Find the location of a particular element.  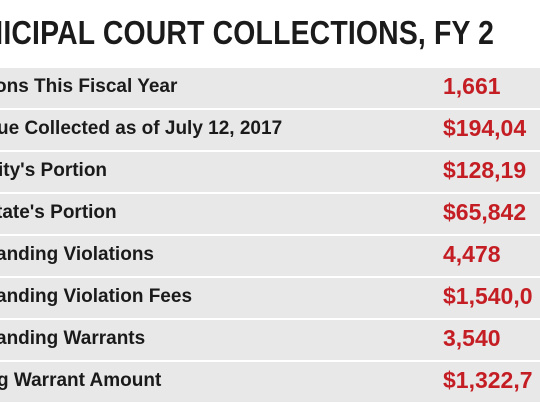

row-label: tate's Portion is located at coordinates (58, 212).